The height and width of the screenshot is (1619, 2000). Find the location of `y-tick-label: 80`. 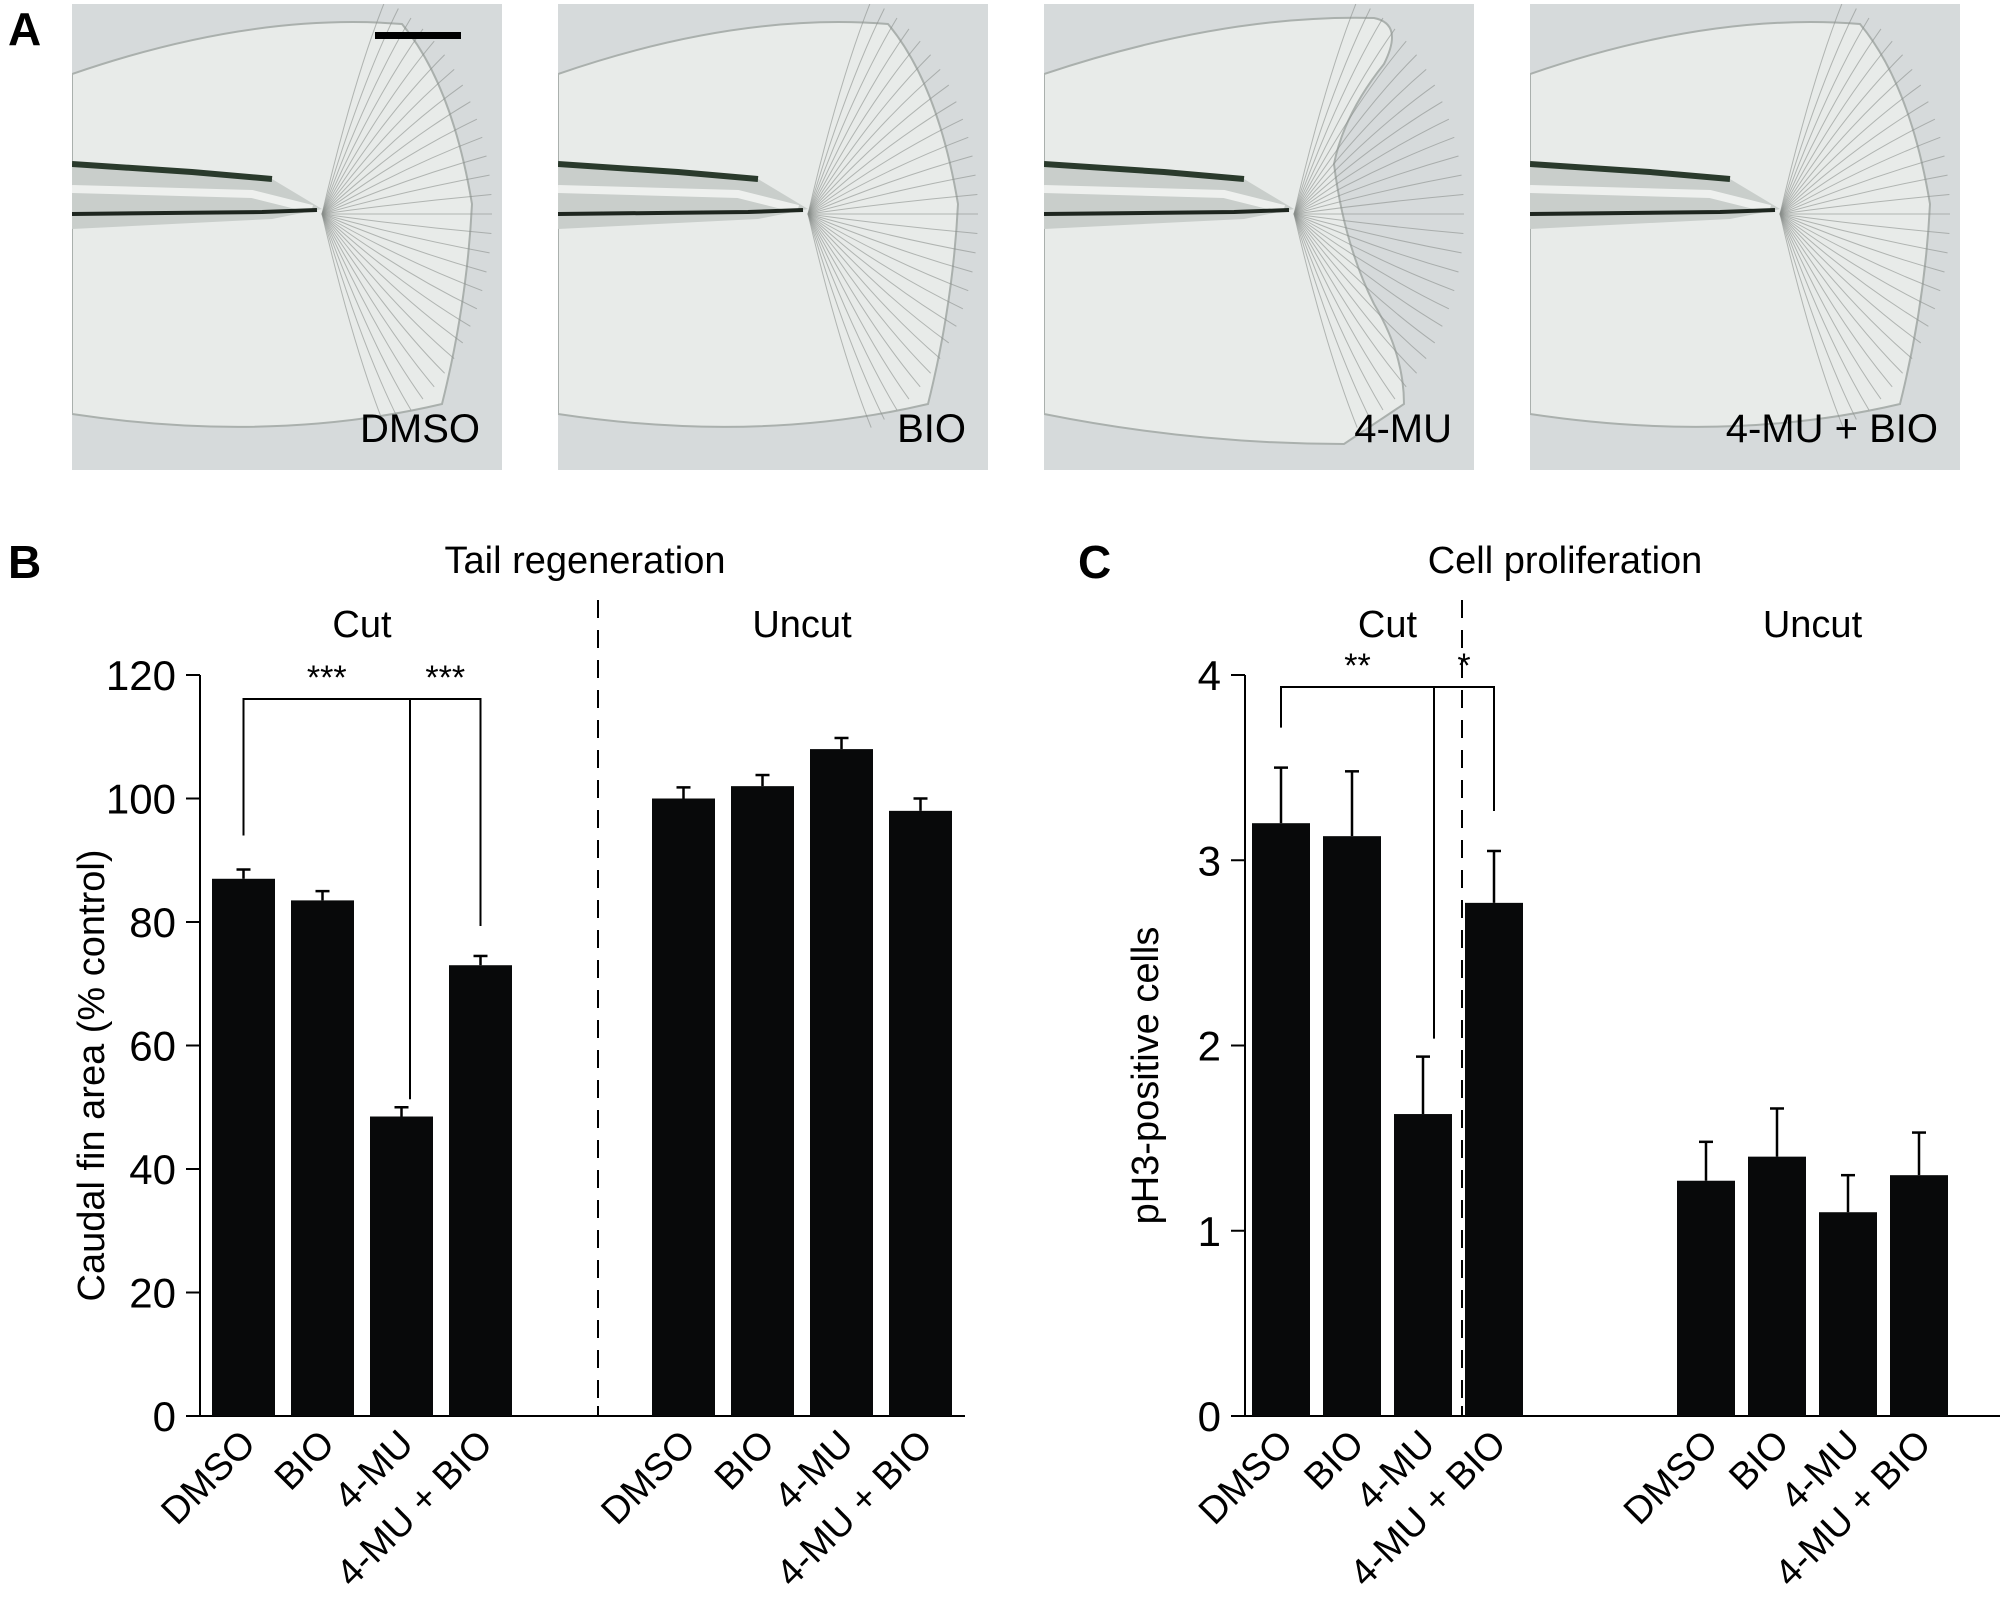

y-tick-label: 80 is located at coordinates (152, 922).